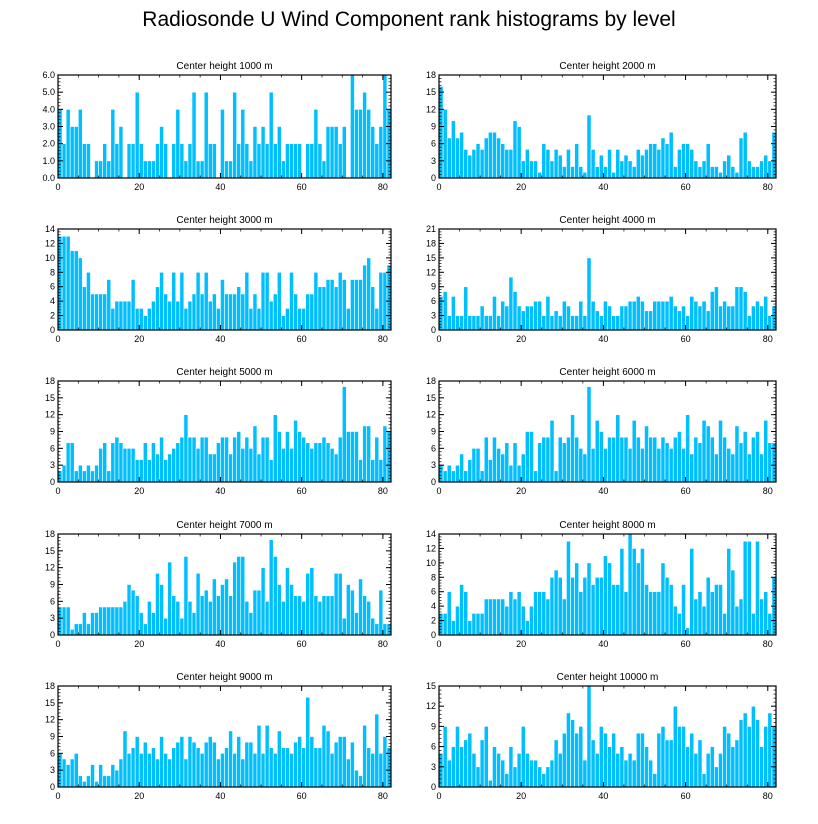 The height and width of the screenshot is (824, 818). What do you see at coordinates (139, 644) in the screenshot?
I see `x-tick-label: 20` at bounding box center [139, 644].